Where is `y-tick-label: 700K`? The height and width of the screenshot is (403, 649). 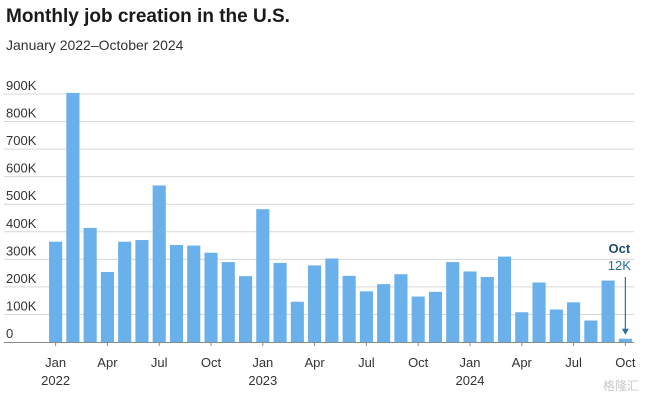
y-tick-label: 700K is located at coordinates (21, 140).